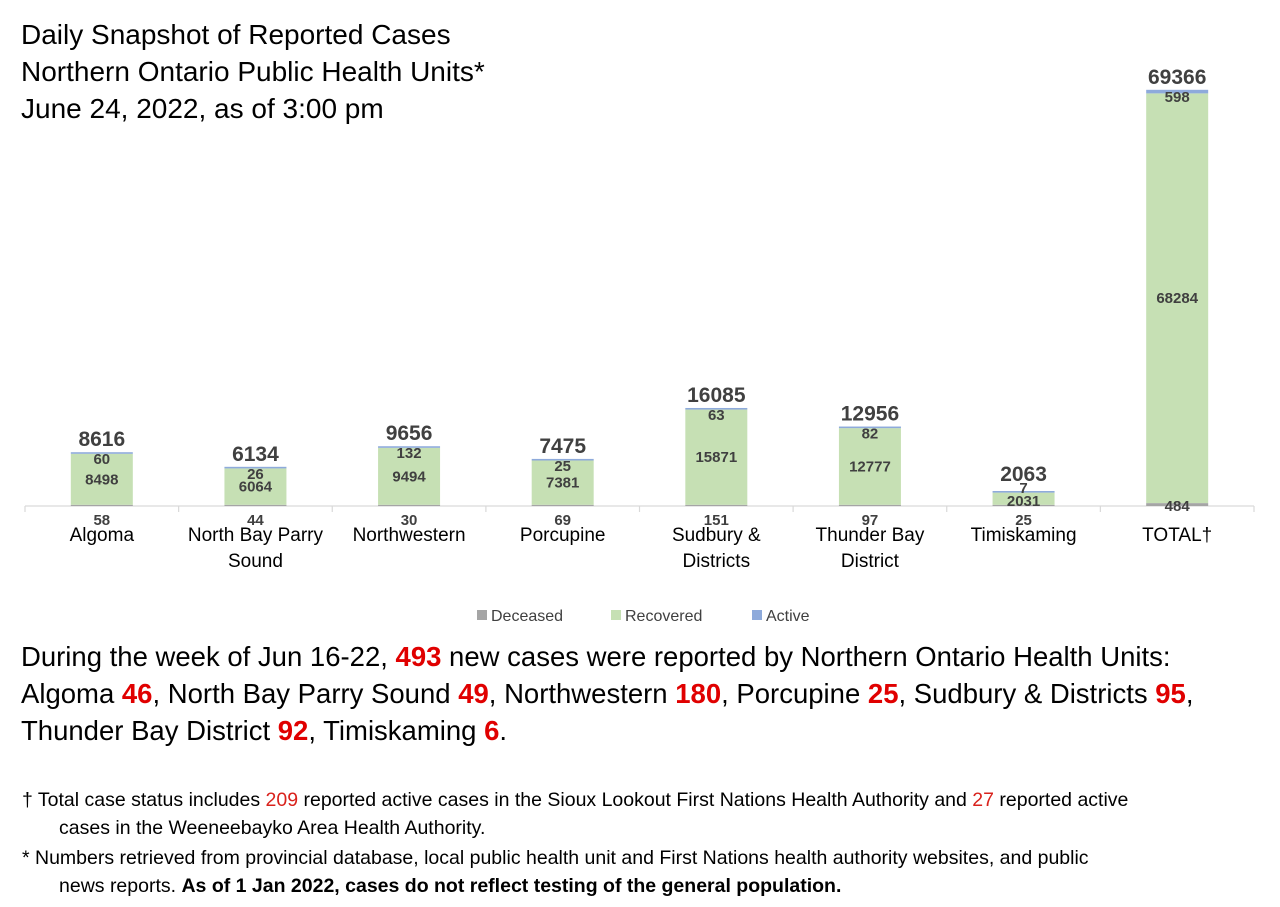 The height and width of the screenshot is (907, 1280). Describe the element at coordinates (101, 520) in the screenshot. I see `data-label-deceased: 58` at that location.